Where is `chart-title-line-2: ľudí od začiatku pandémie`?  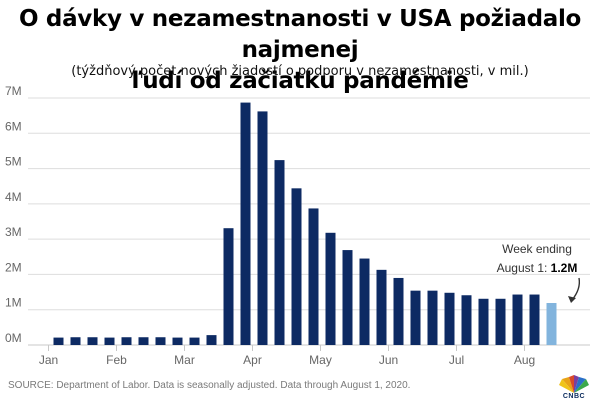
chart-title-line-2: ľudí od začiatku pandémie is located at coordinates (300, 81).